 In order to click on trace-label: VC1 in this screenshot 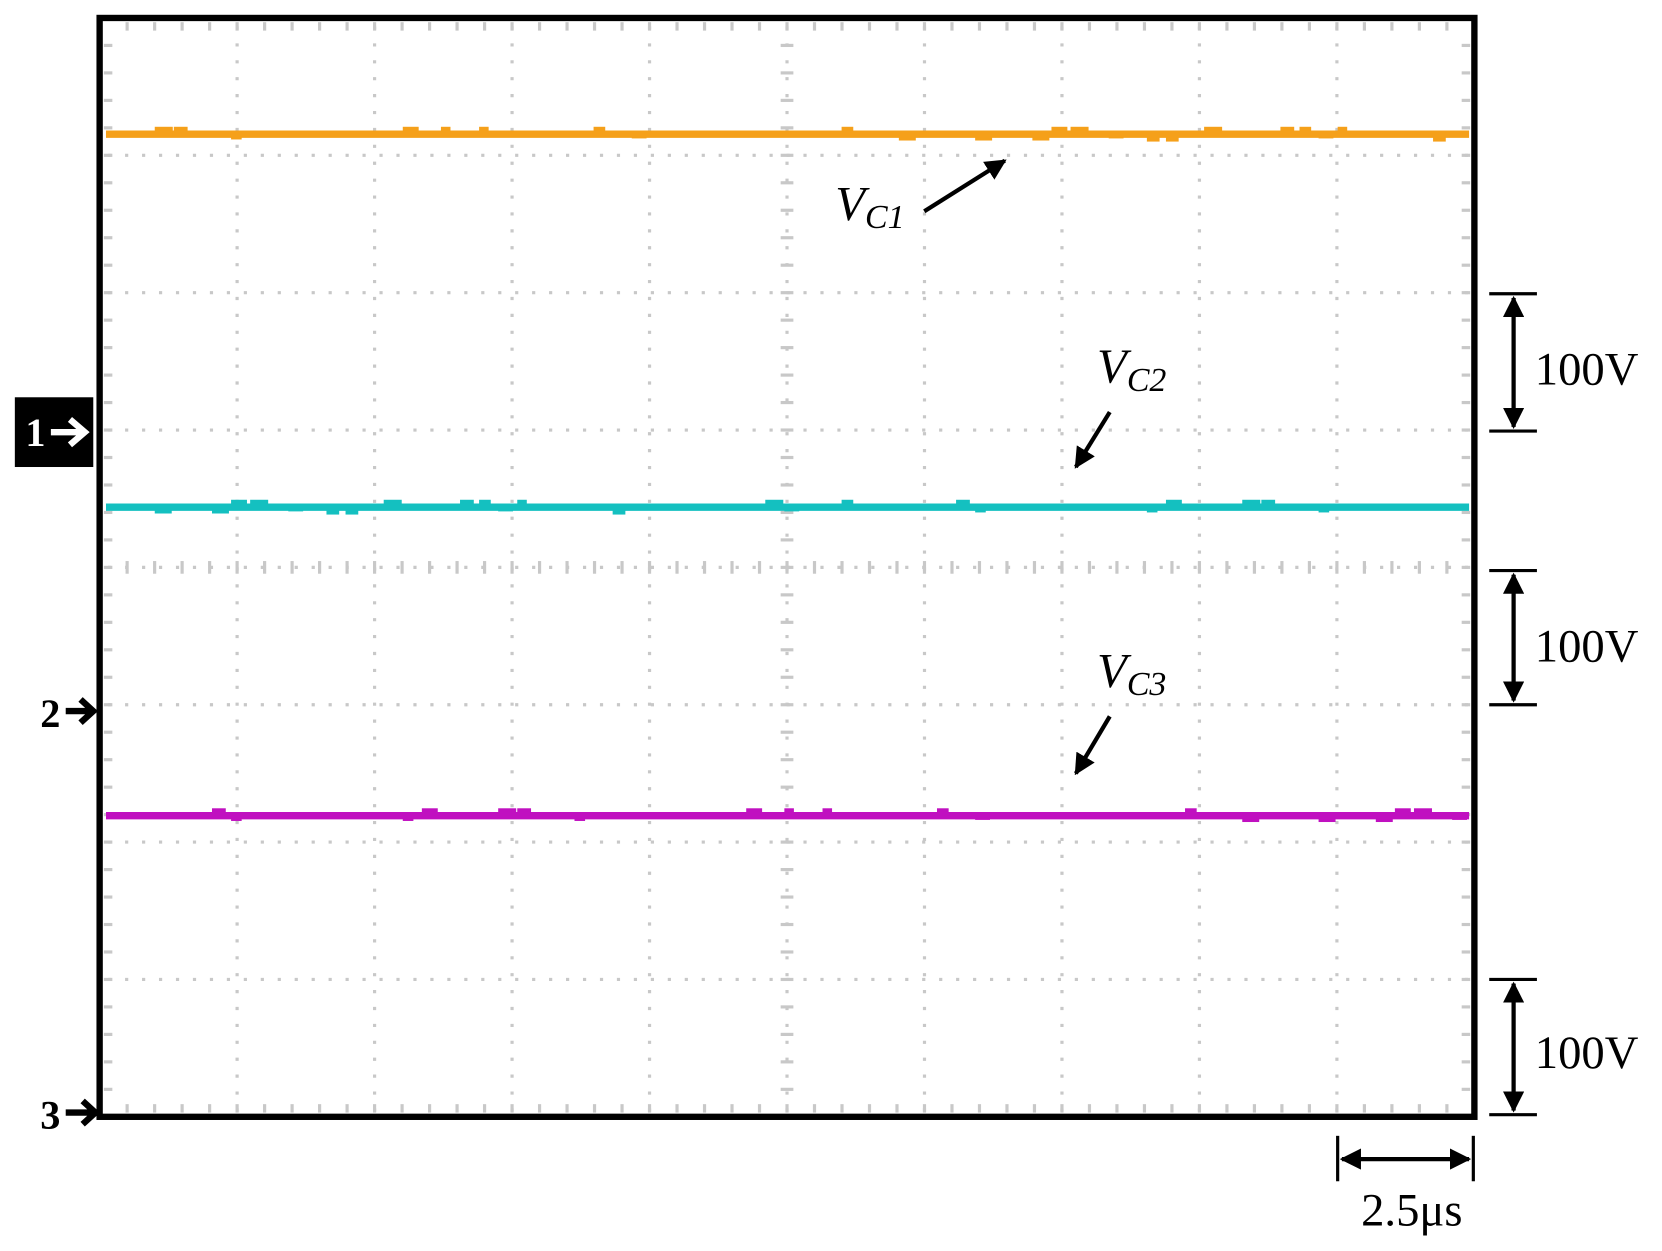, I will do `click(869, 206)`.